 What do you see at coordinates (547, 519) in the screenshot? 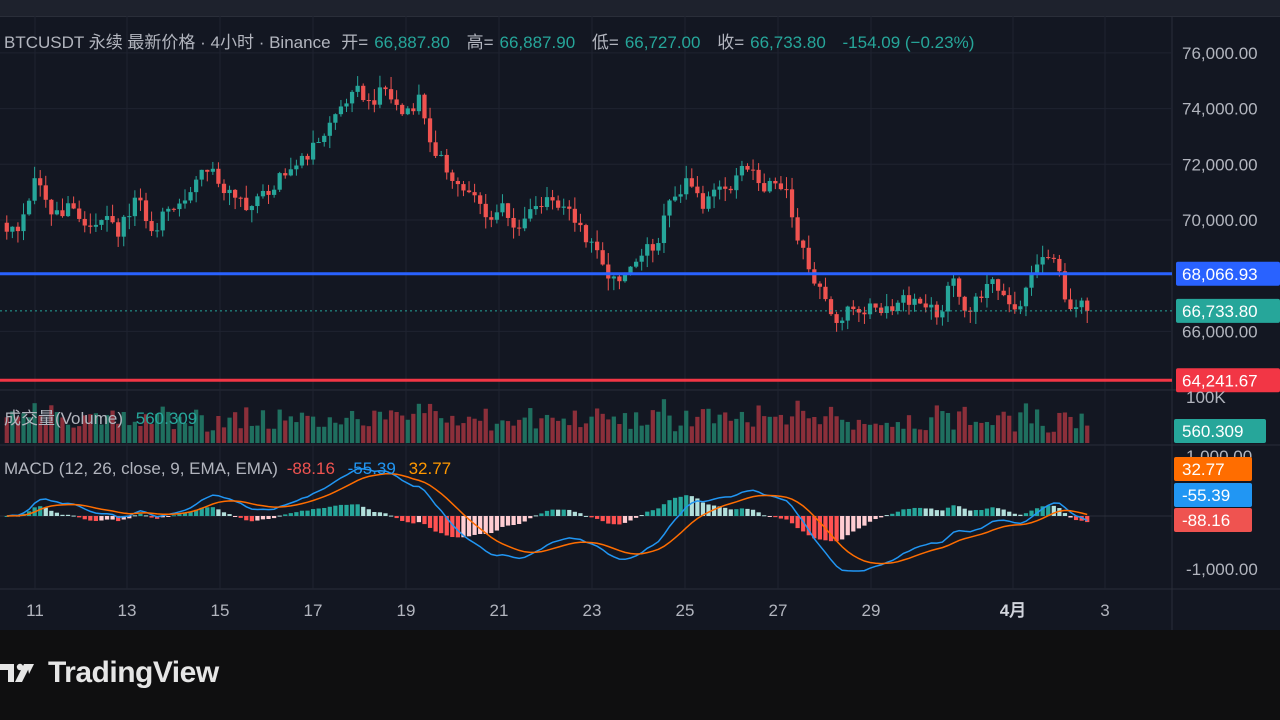
I see `macd-line` at bounding box center [547, 519].